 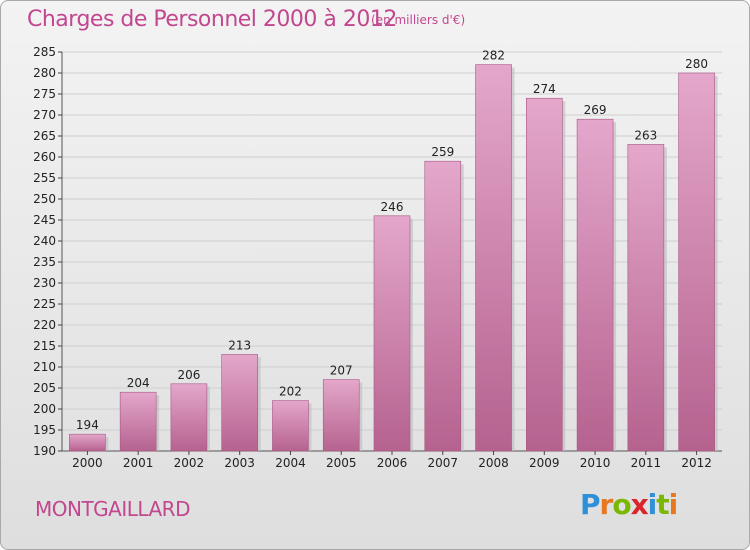 What do you see at coordinates (239, 463) in the screenshot?
I see `x-tick-label: 2003` at bounding box center [239, 463].